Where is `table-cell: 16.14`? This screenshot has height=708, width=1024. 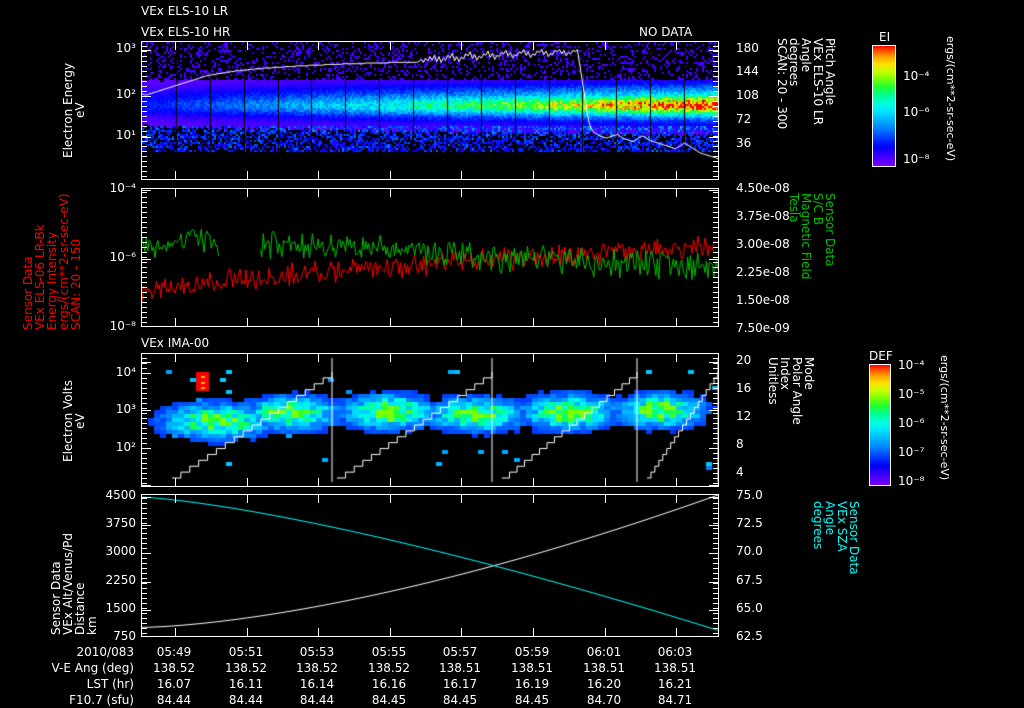 table-cell: 16.14 is located at coordinates (317, 684).